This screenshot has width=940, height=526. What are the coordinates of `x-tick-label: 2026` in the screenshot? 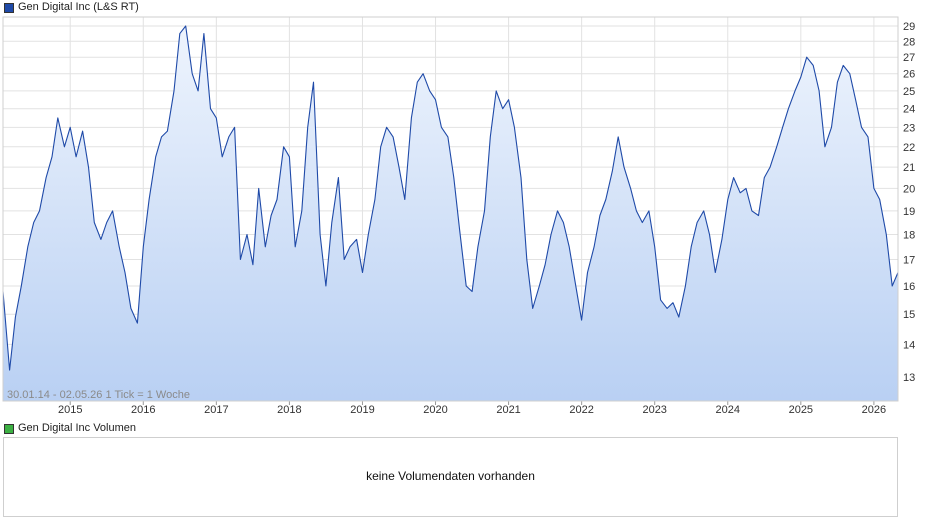 It's located at (874, 410).